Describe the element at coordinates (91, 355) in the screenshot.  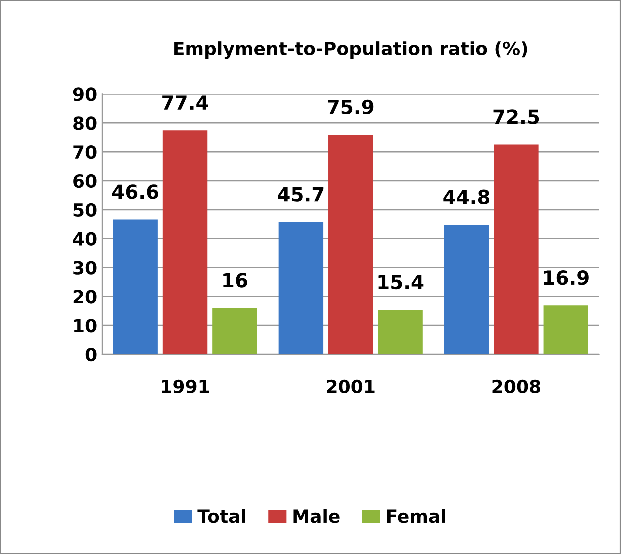
I see `y-tick-label: 0` at that location.